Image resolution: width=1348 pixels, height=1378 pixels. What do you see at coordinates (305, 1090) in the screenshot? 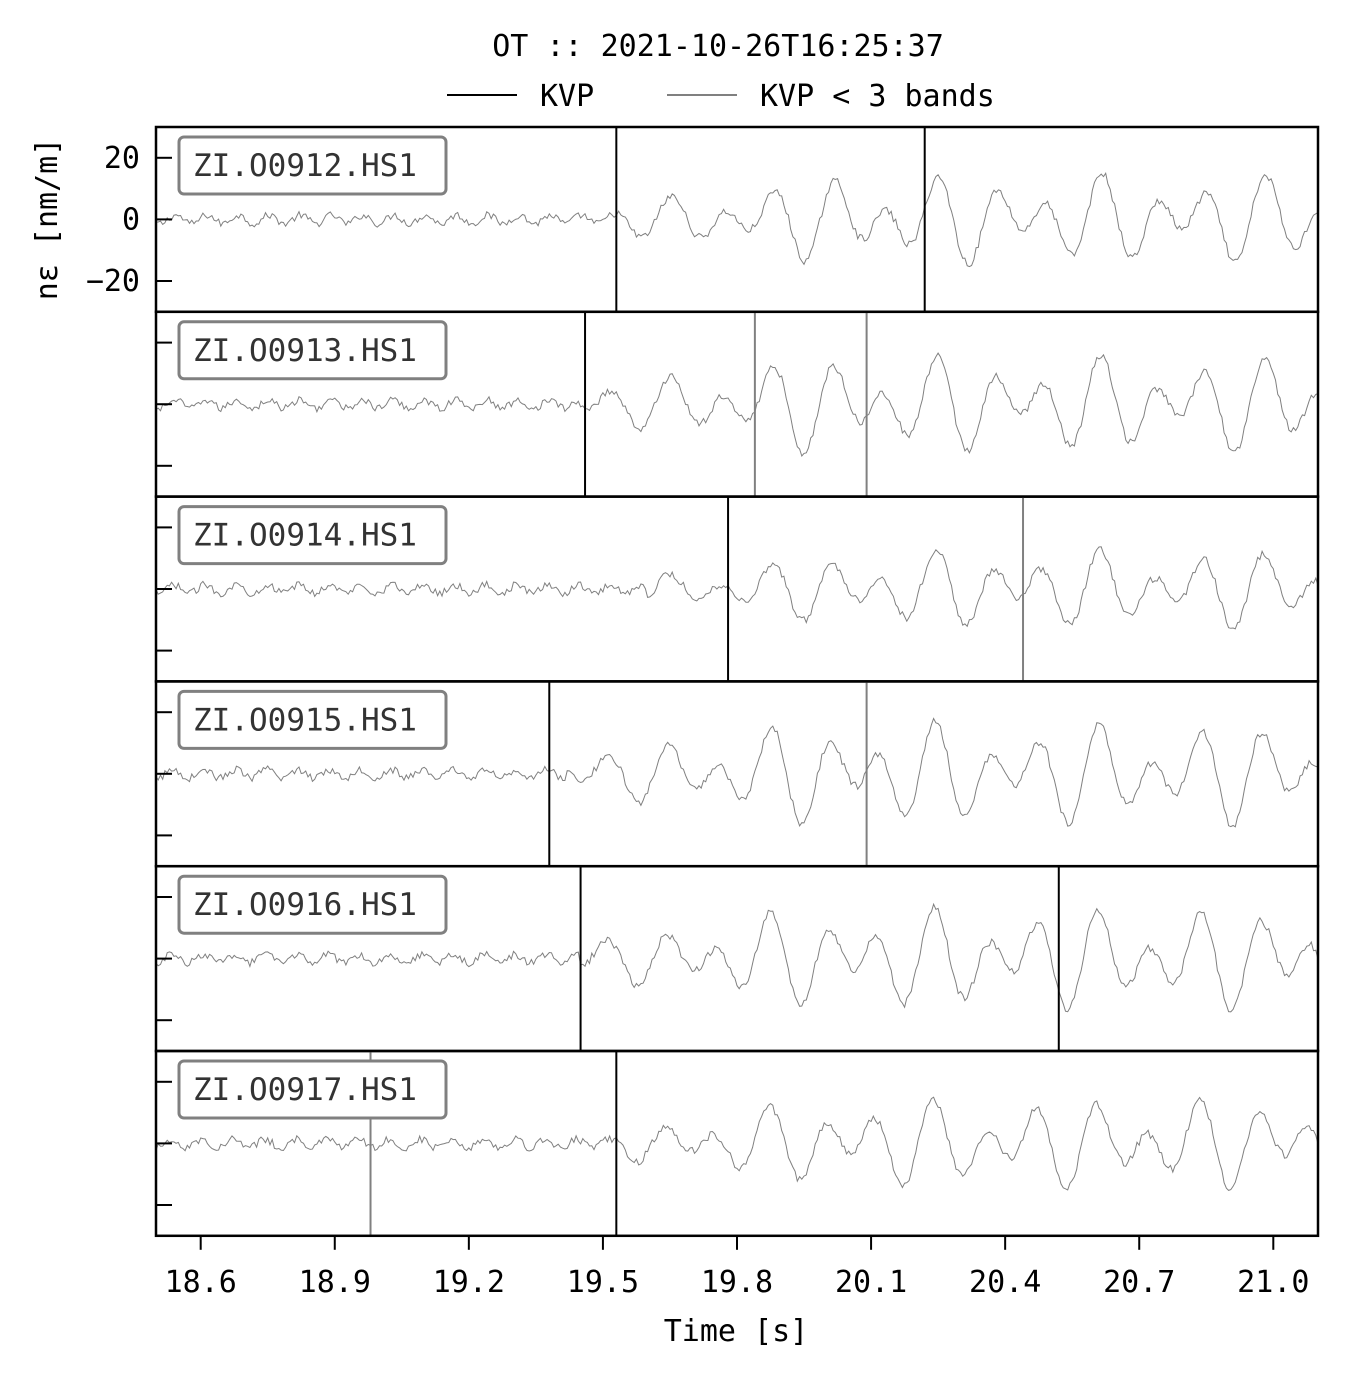
I see `station-label: ZI.O0917.HS1` at bounding box center [305, 1090].